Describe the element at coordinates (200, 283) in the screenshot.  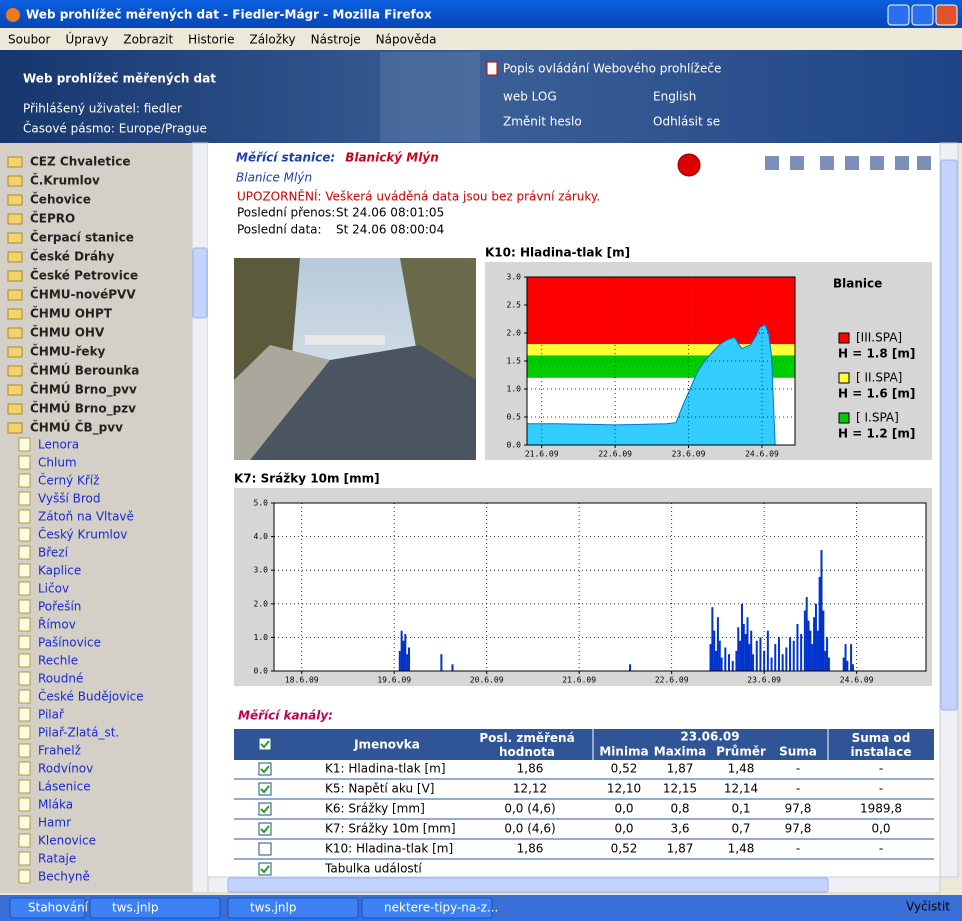
I see `sidebar-scroll-thumb` at that location.